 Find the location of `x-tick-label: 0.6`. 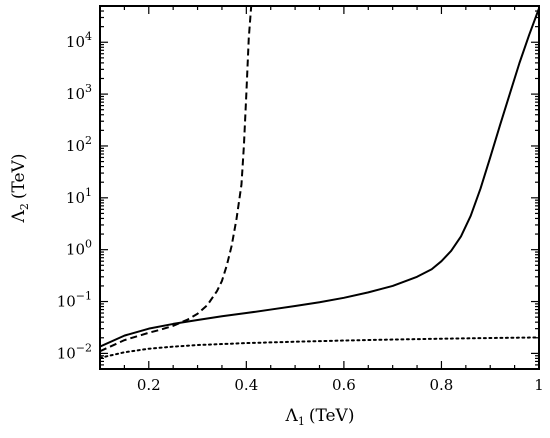

x-tick-label: 0.6 is located at coordinates (344, 385).